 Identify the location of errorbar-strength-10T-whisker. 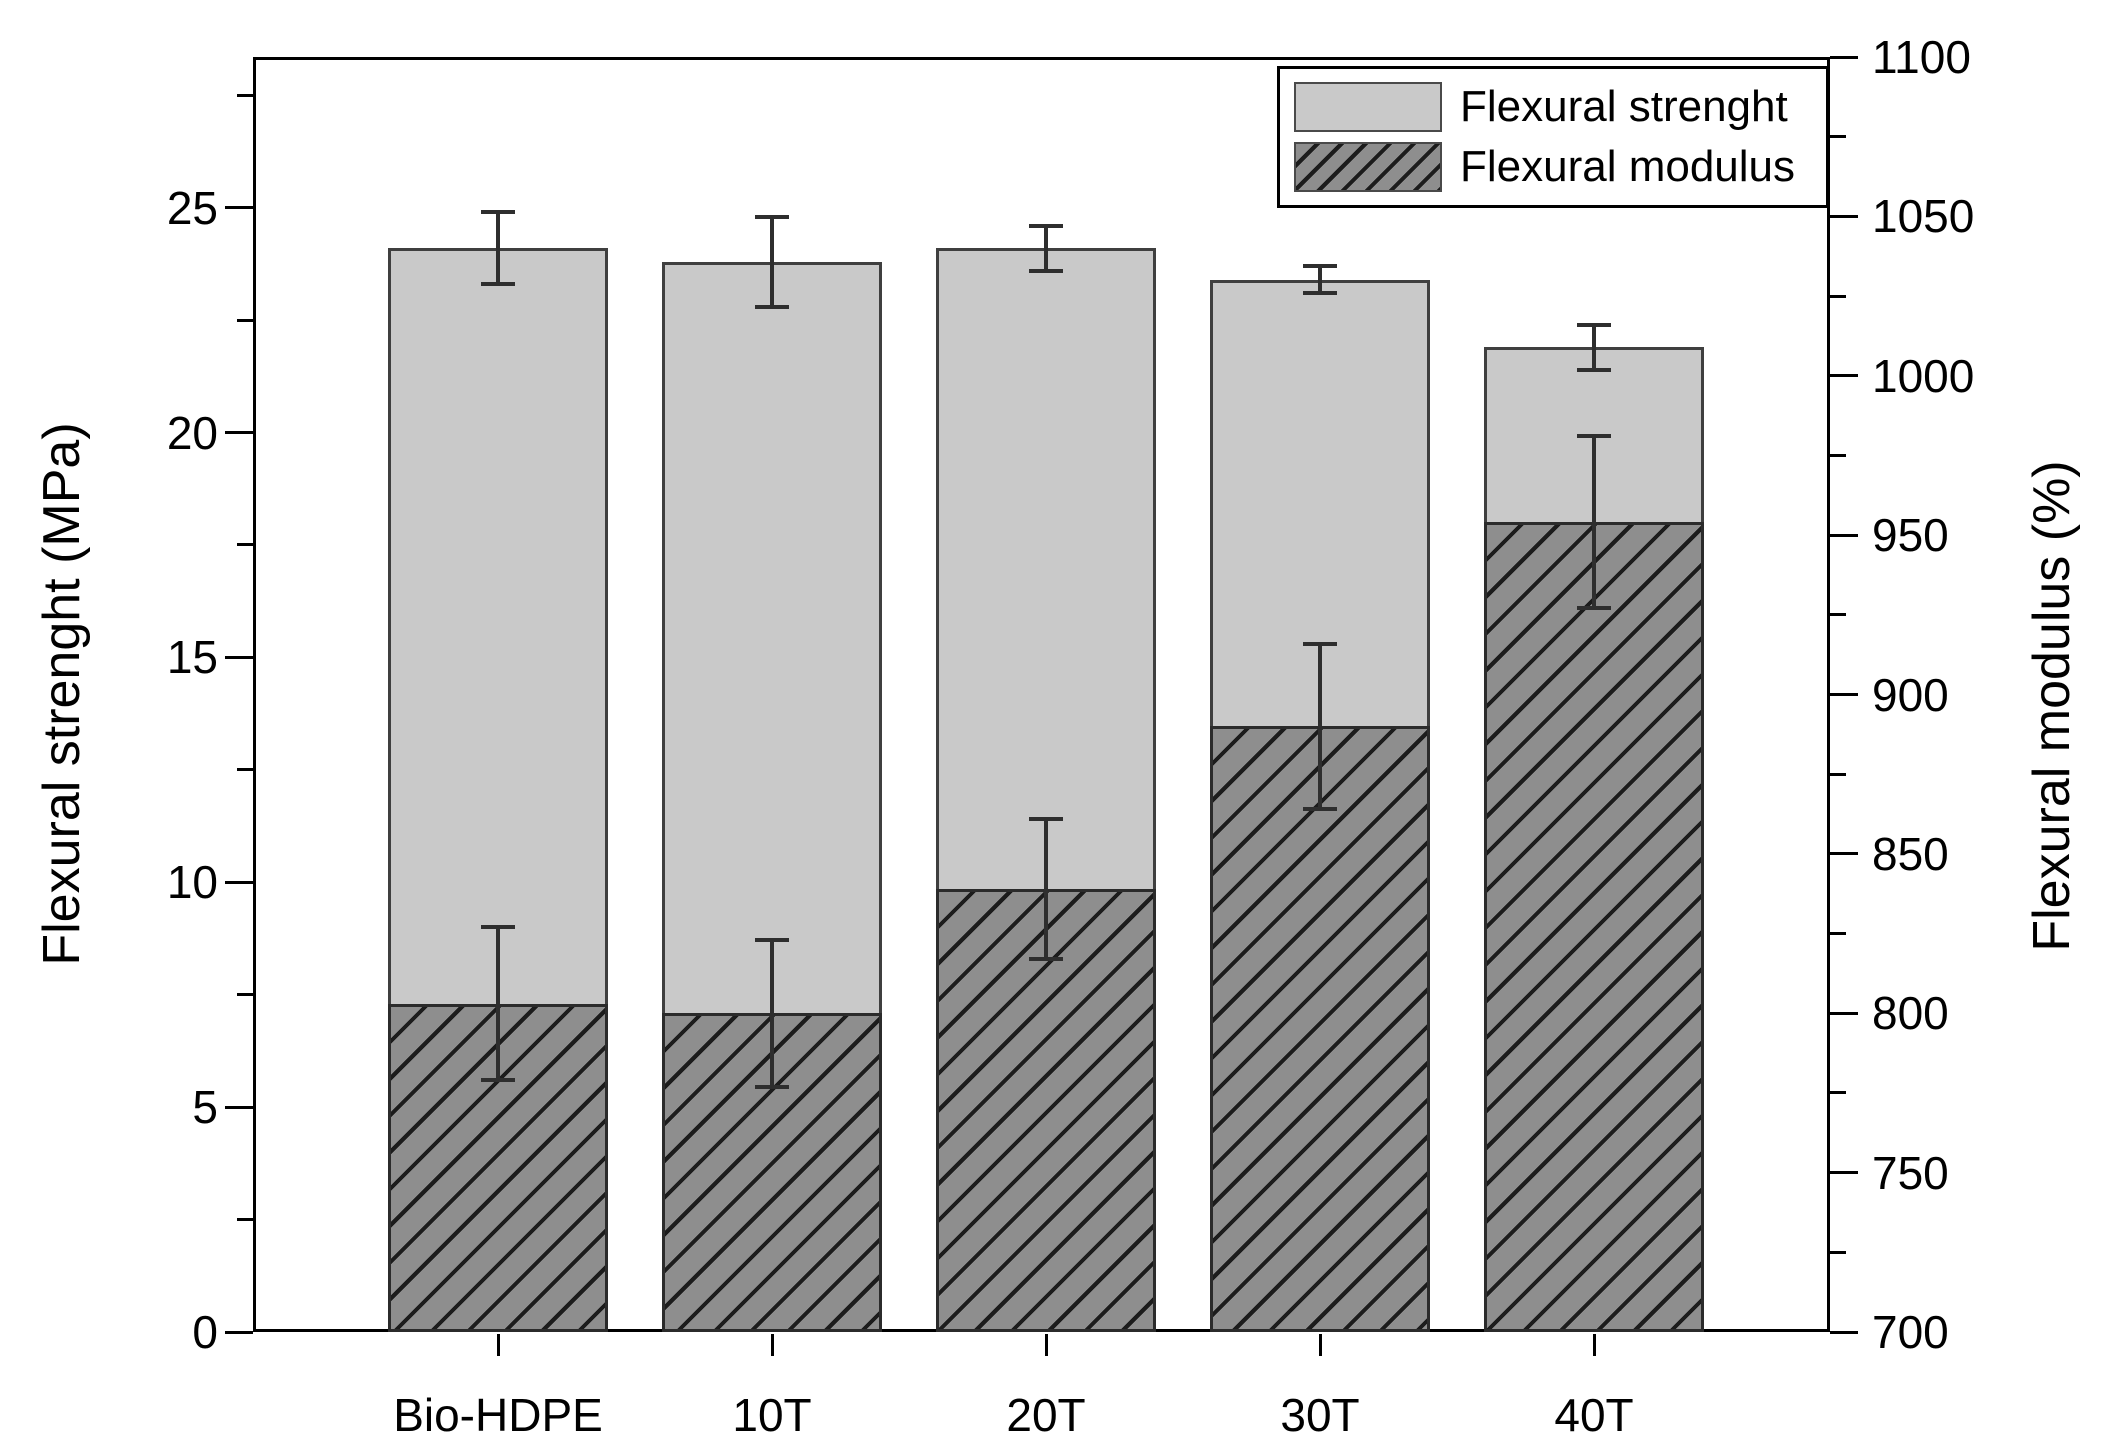
(772, 261).